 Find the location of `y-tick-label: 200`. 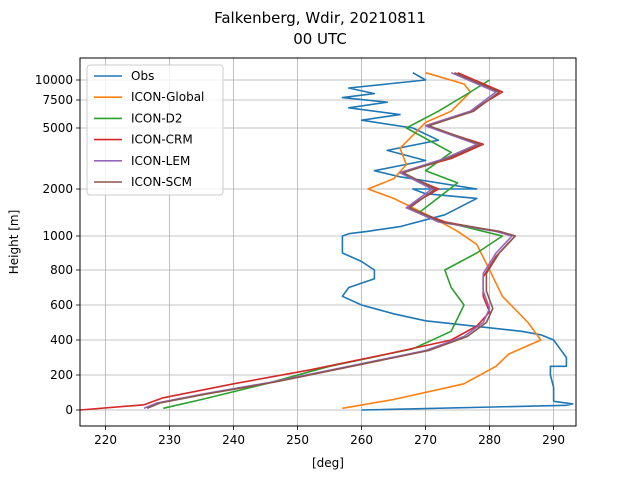

y-tick-label: 200 is located at coordinates (61, 375).